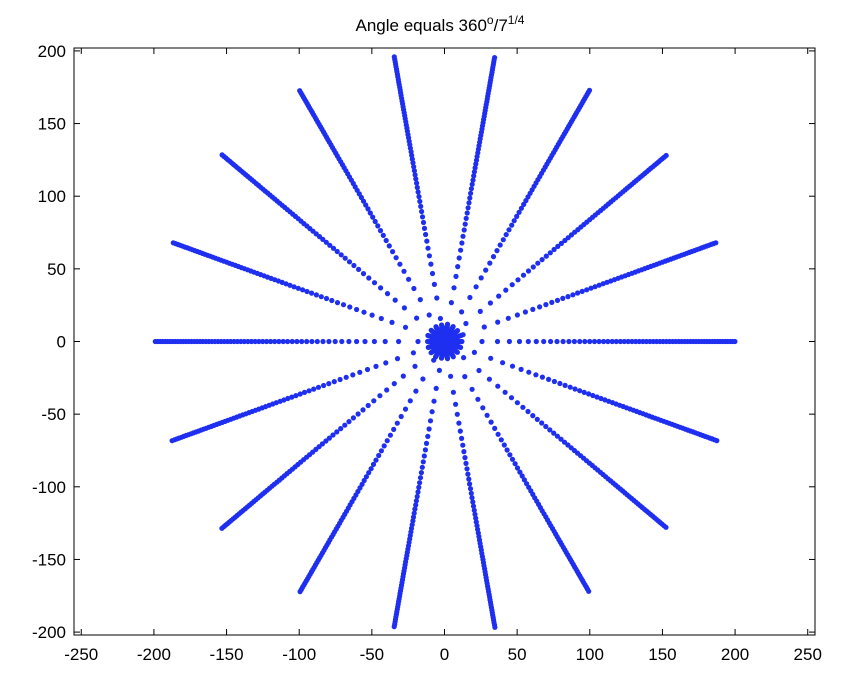 This screenshot has width=846, height=673. What do you see at coordinates (299, 654) in the screenshot?
I see `x-tick-label: -100` at bounding box center [299, 654].